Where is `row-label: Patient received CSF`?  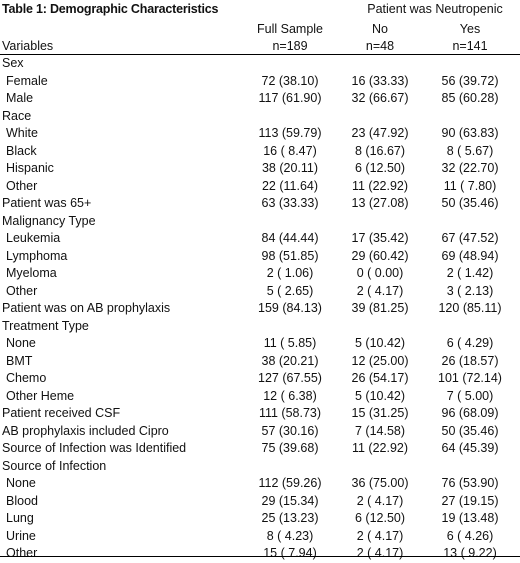 row-label: Patient received CSF is located at coordinates (61, 413).